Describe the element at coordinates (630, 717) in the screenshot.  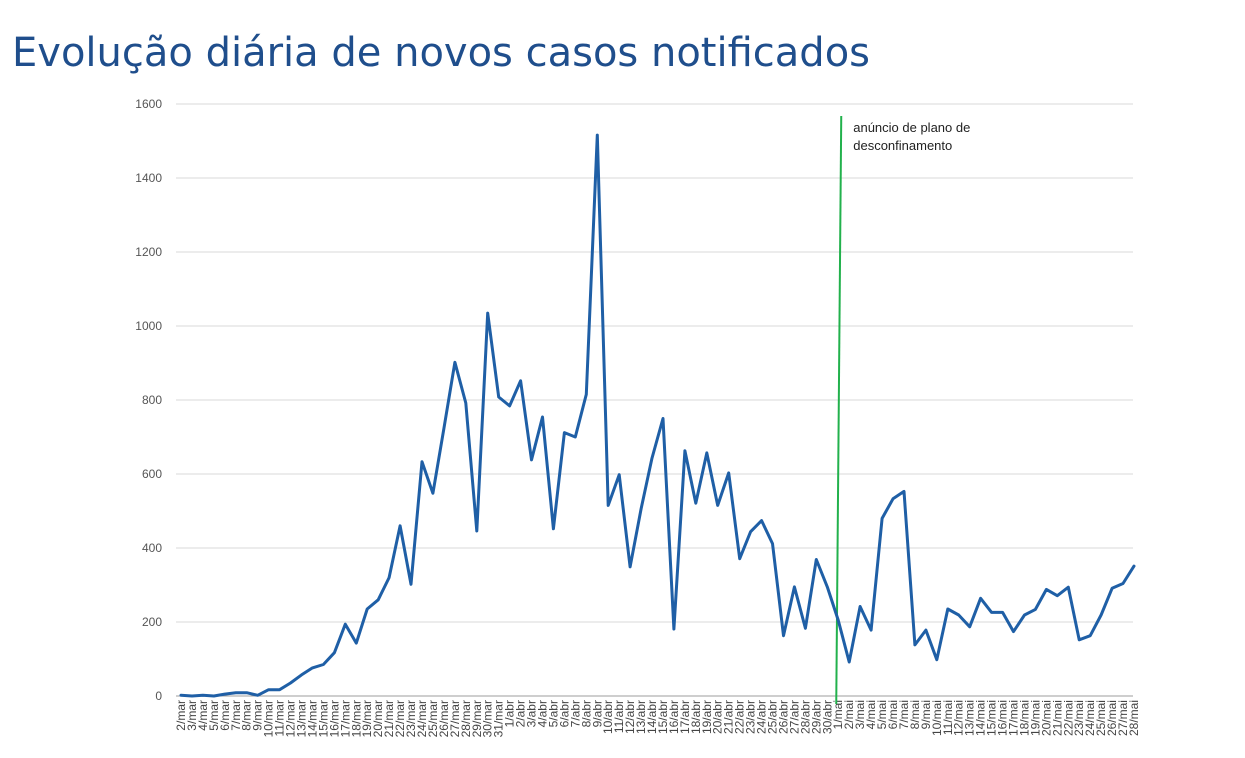
I see `x-tick-label: 12/abr` at that location.